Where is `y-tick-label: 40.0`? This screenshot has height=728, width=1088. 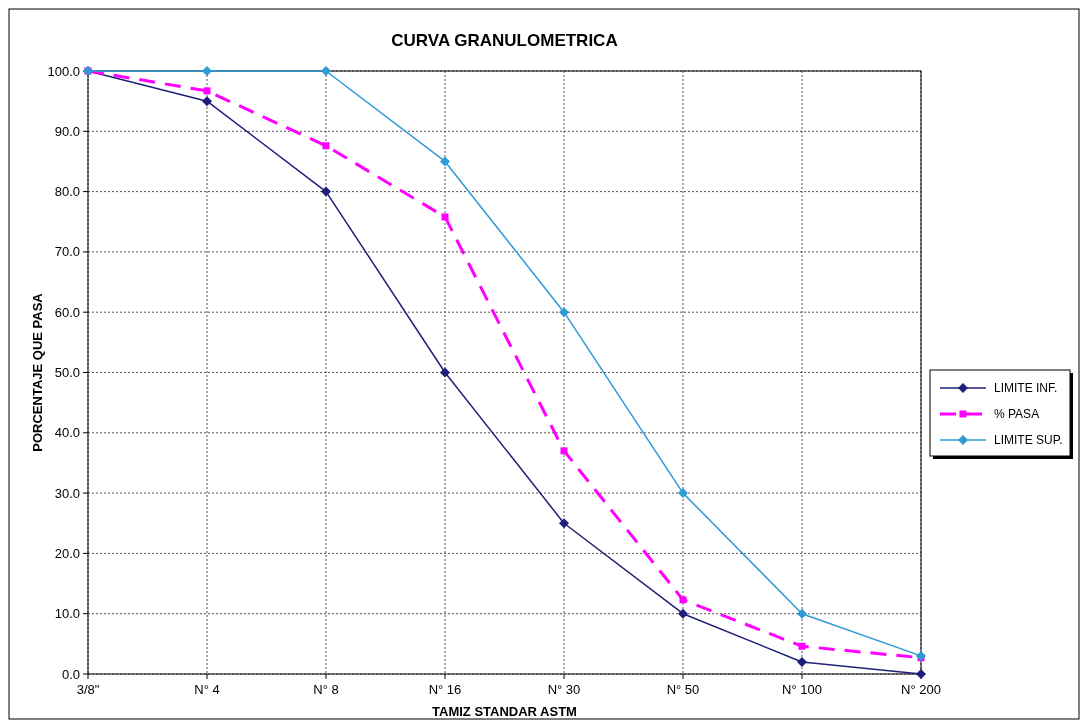 y-tick-label: 40.0 is located at coordinates (67, 433).